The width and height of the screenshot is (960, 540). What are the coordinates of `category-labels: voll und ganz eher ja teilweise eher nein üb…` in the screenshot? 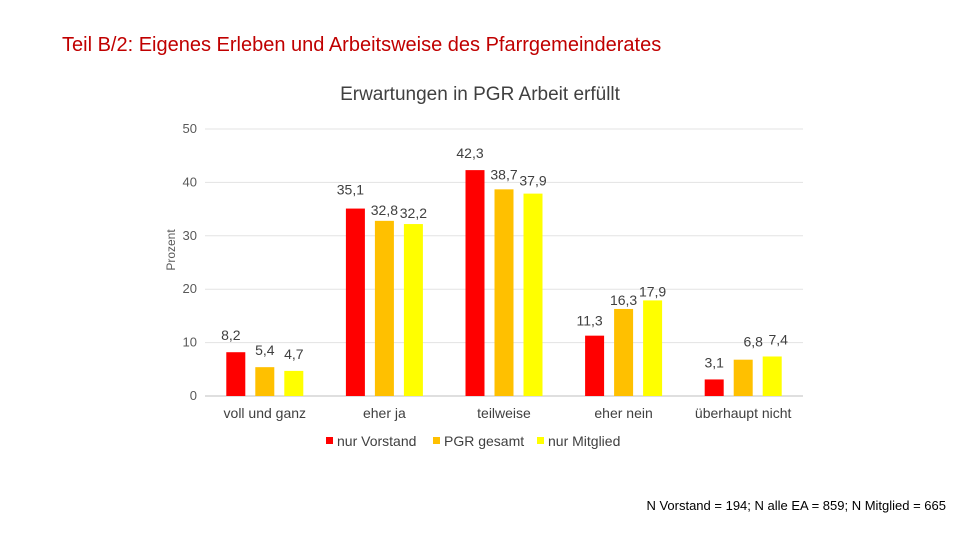 It's located at (508, 413).